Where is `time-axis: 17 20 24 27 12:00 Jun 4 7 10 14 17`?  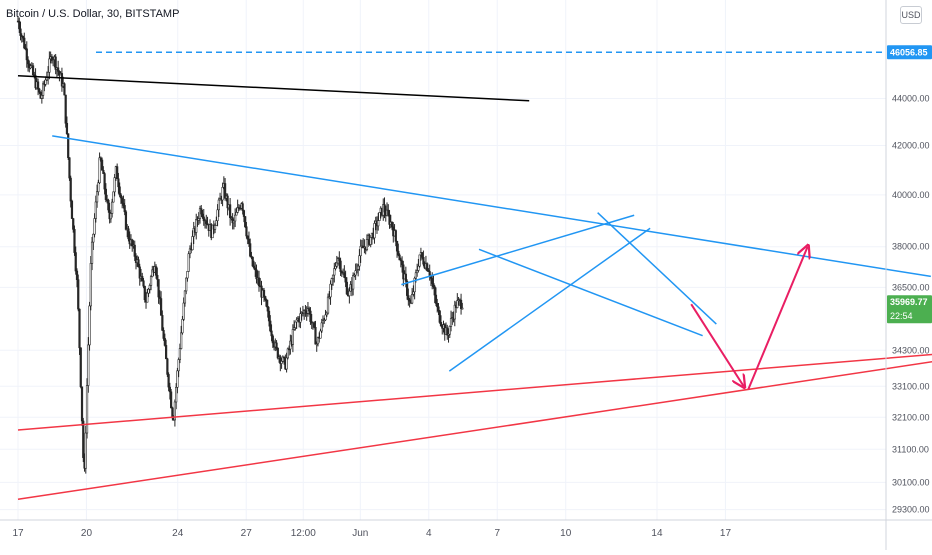 time-axis: 17 20 24 27 12:00 Jun 4 7 10 14 17 is located at coordinates (466, 529).